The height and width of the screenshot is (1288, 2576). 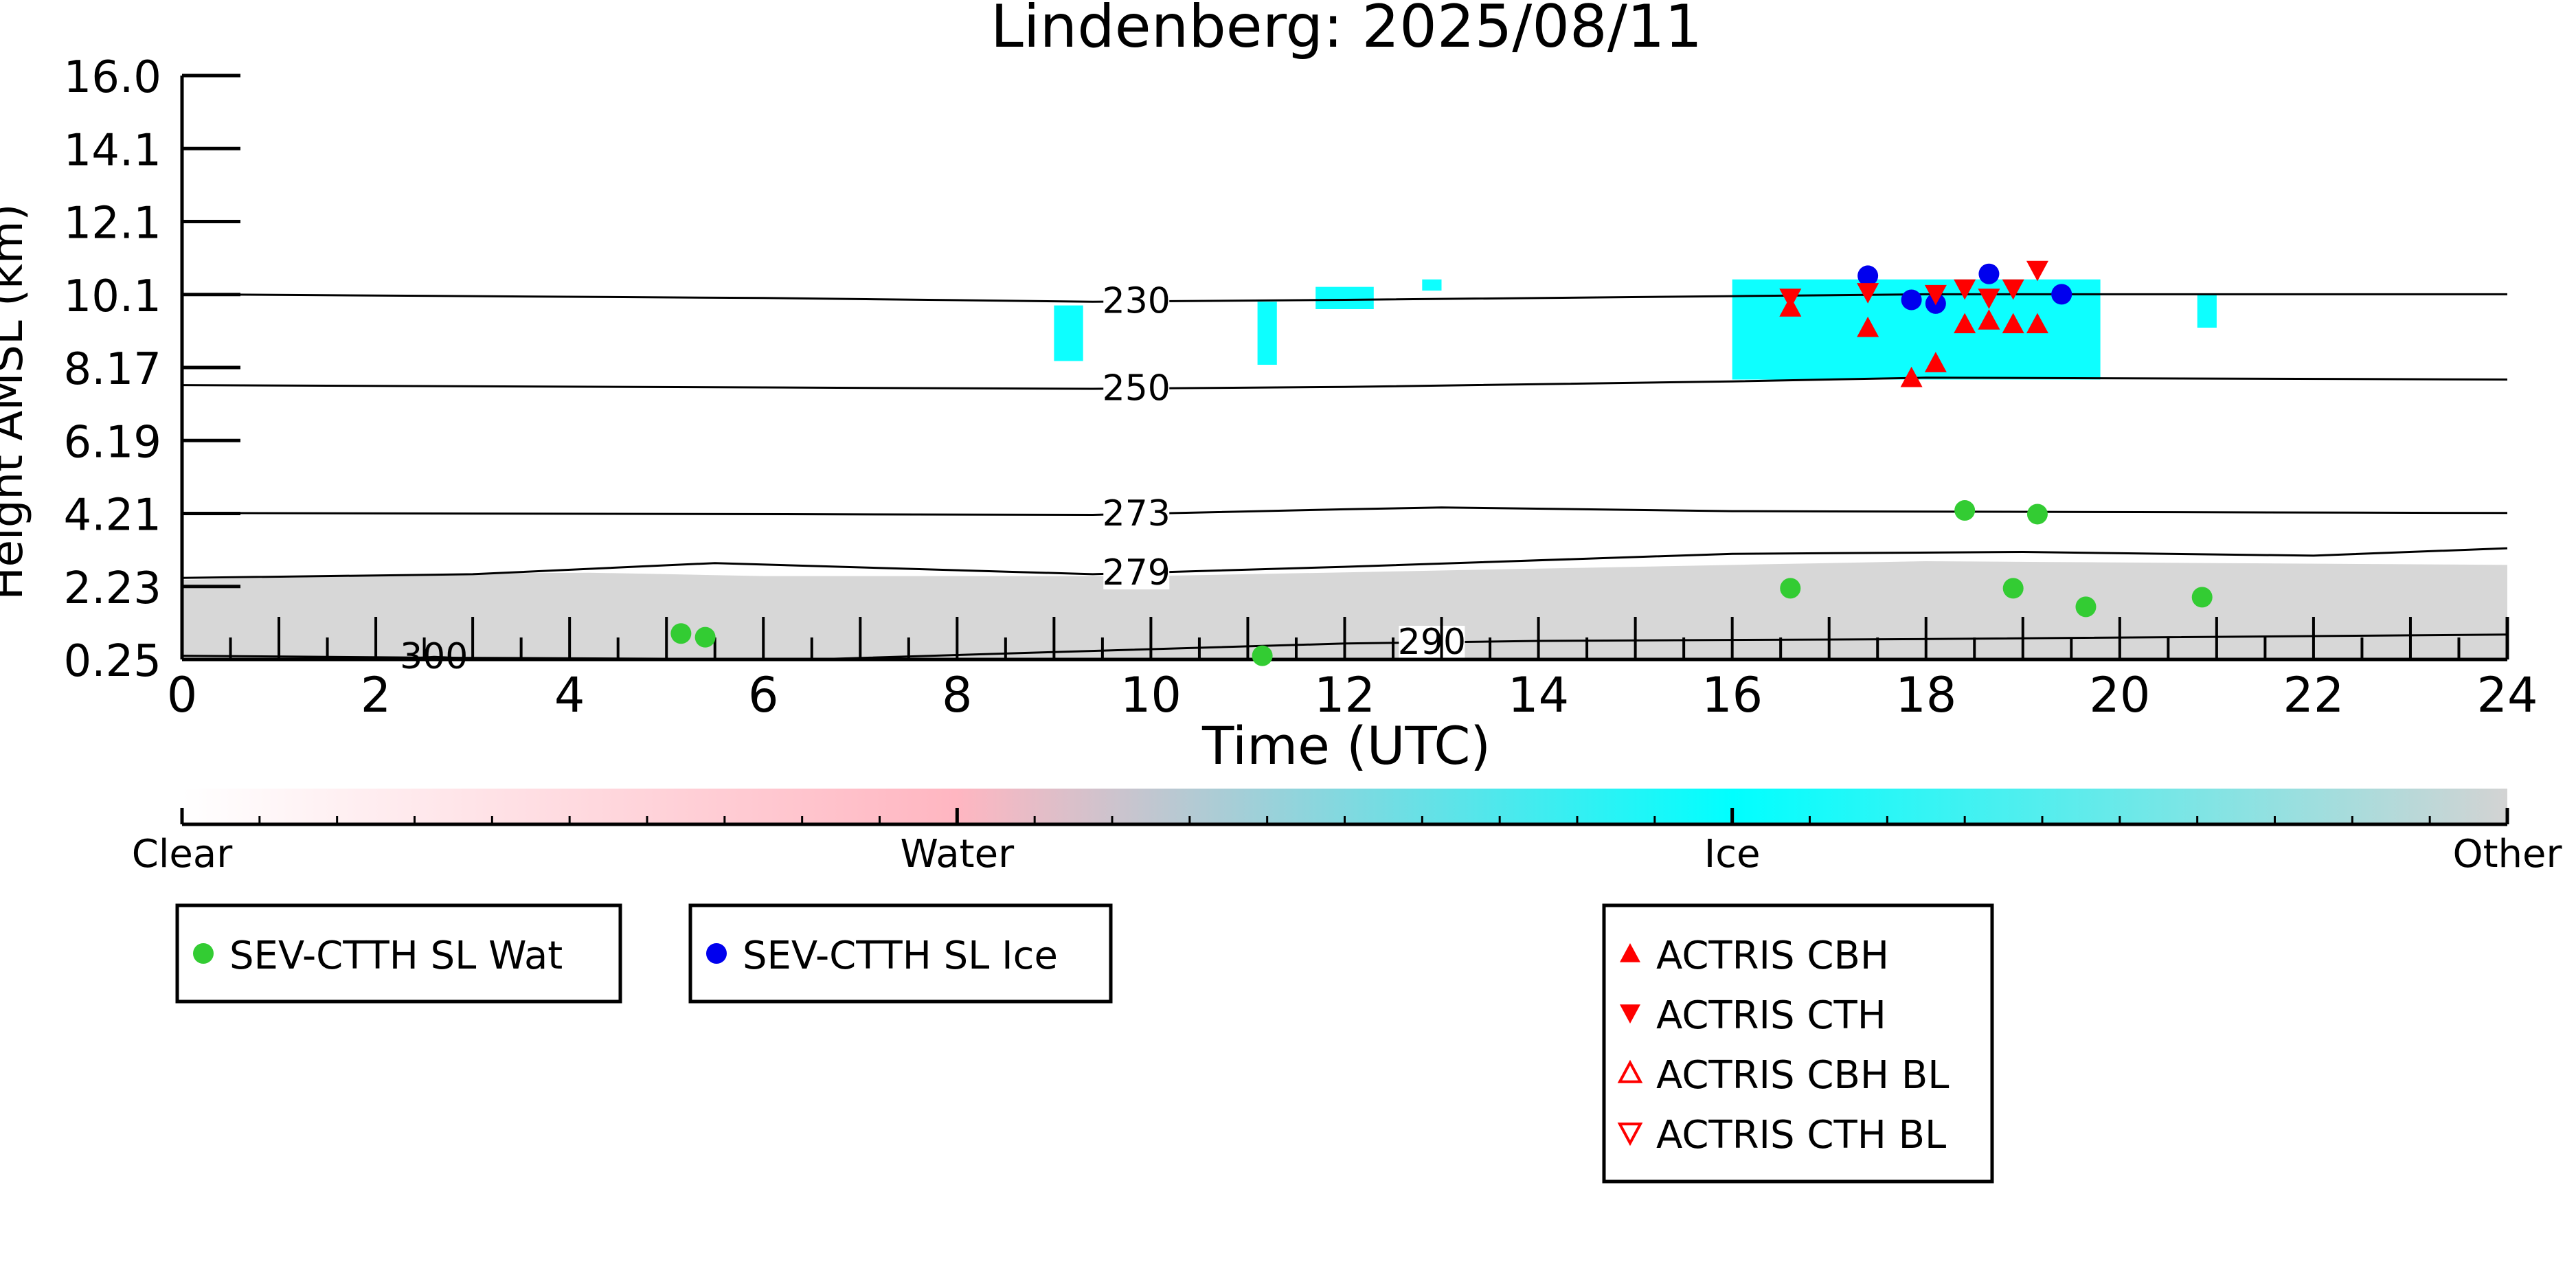 What do you see at coordinates (113, 296) in the screenshot?
I see `y-tick-label: 10.1` at bounding box center [113, 296].